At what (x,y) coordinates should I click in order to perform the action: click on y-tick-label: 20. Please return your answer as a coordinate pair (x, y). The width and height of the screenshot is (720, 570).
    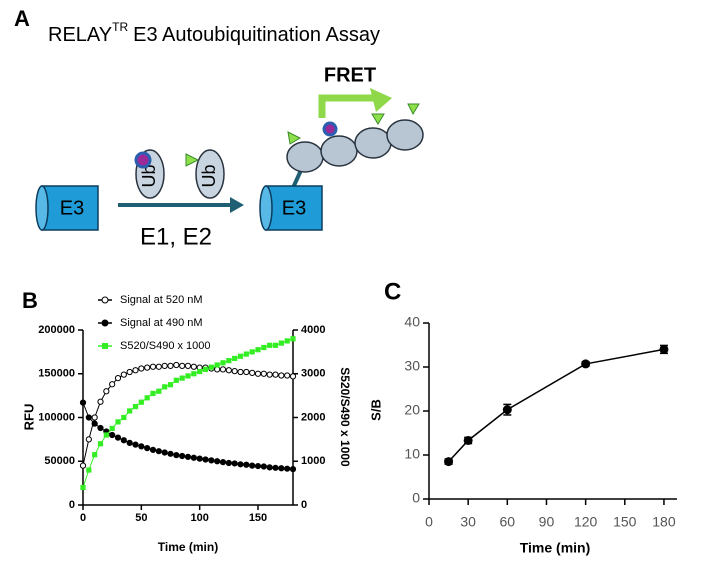
    Looking at the image, I should click on (412, 410).